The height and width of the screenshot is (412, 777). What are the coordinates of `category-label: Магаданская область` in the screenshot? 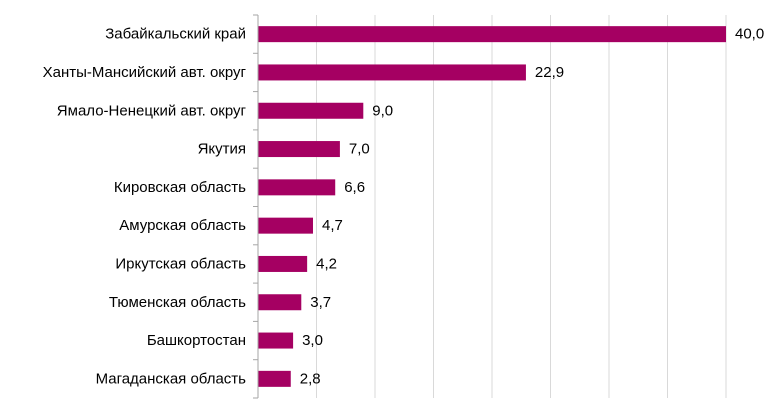 It's located at (171, 378).